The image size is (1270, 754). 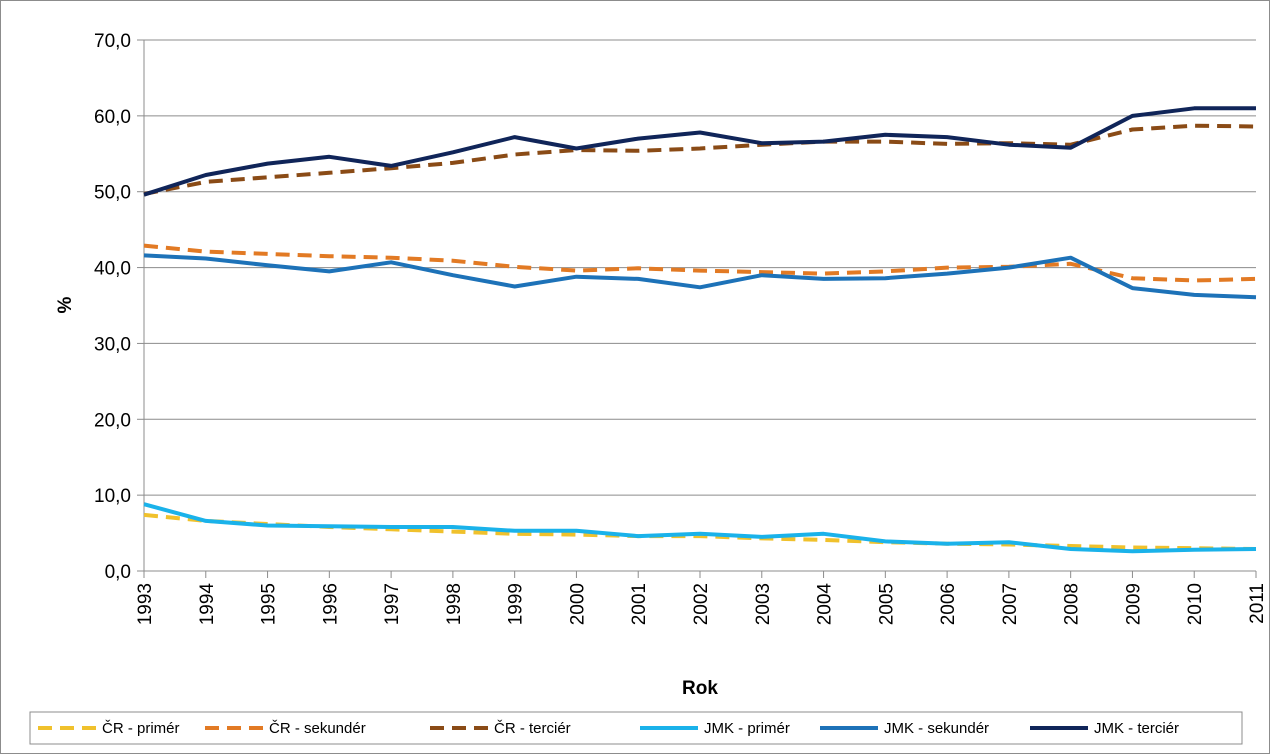 What do you see at coordinates (112, 420) in the screenshot?
I see `y-tick-label: 20,0` at bounding box center [112, 420].